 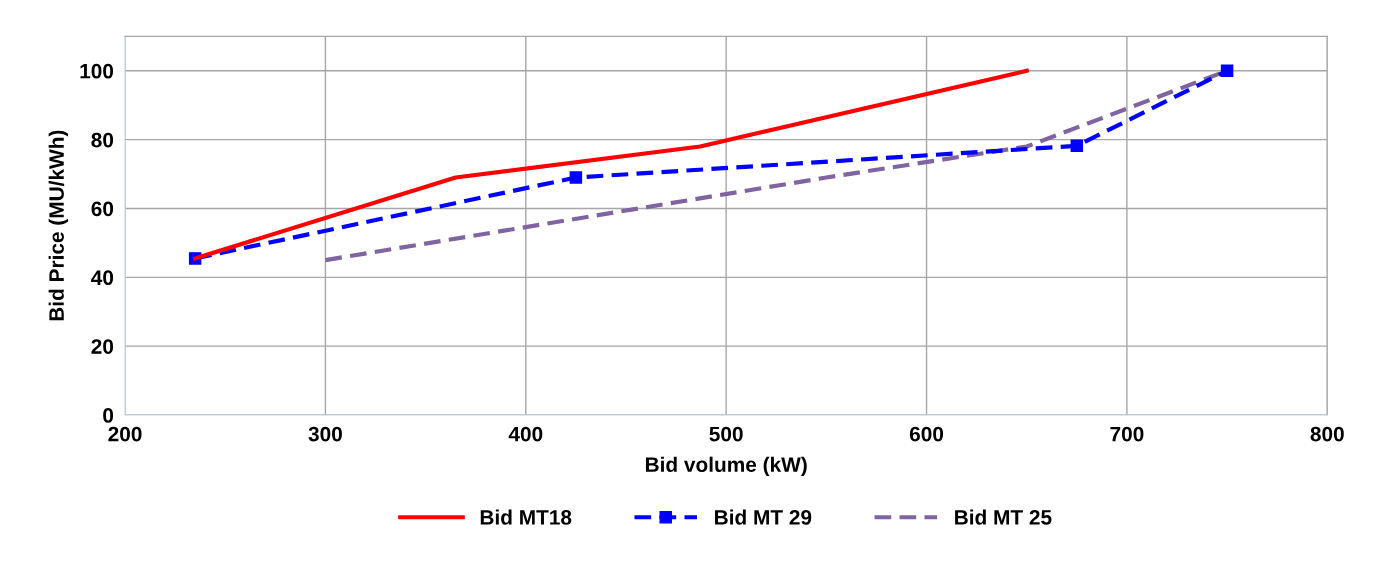 I want to click on x-tick-label: 400, so click(x=525, y=434).